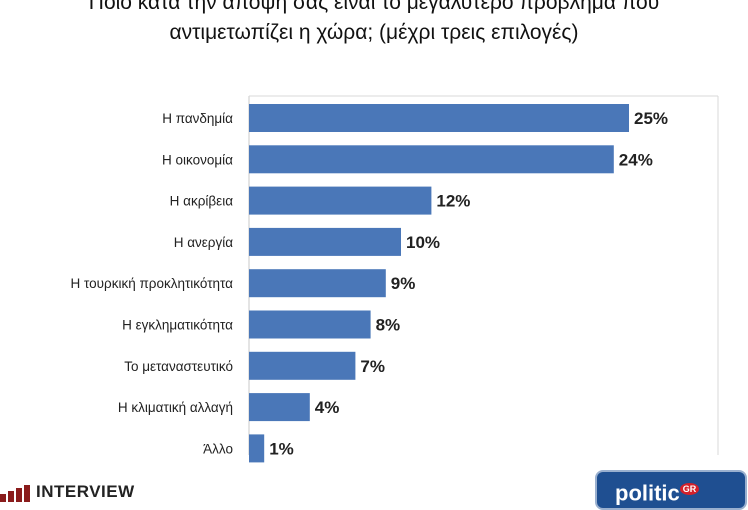  What do you see at coordinates (197, 159) in the screenshot?
I see `category-label: Η οικονομία` at bounding box center [197, 159].